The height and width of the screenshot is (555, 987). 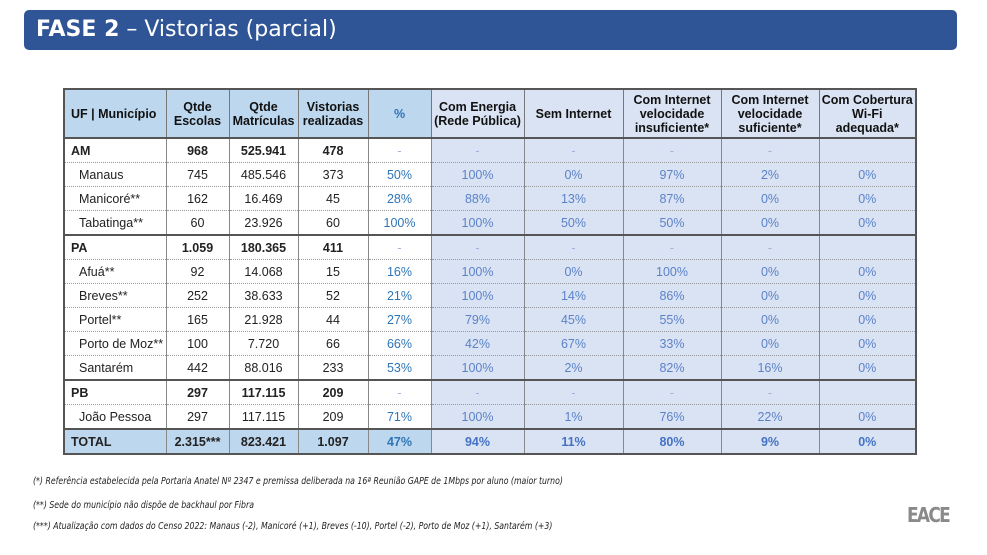 What do you see at coordinates (573, 417) in the screenshot?
I see `table-cell: 1%` at bounding box center [573, 417].